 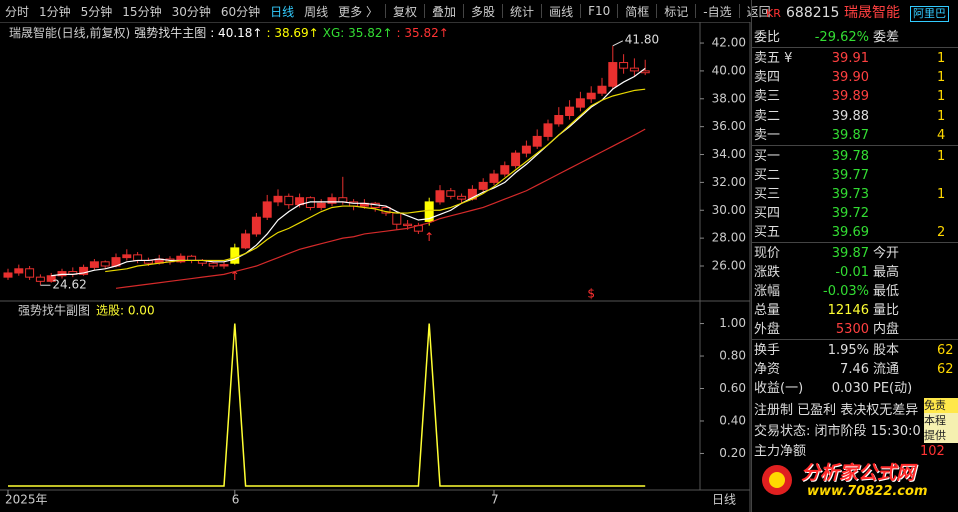 What do you see at coordinates (191, 11) in the screenshot?
I see `period-tab: 30分钟` at bounding box center [191, 11].